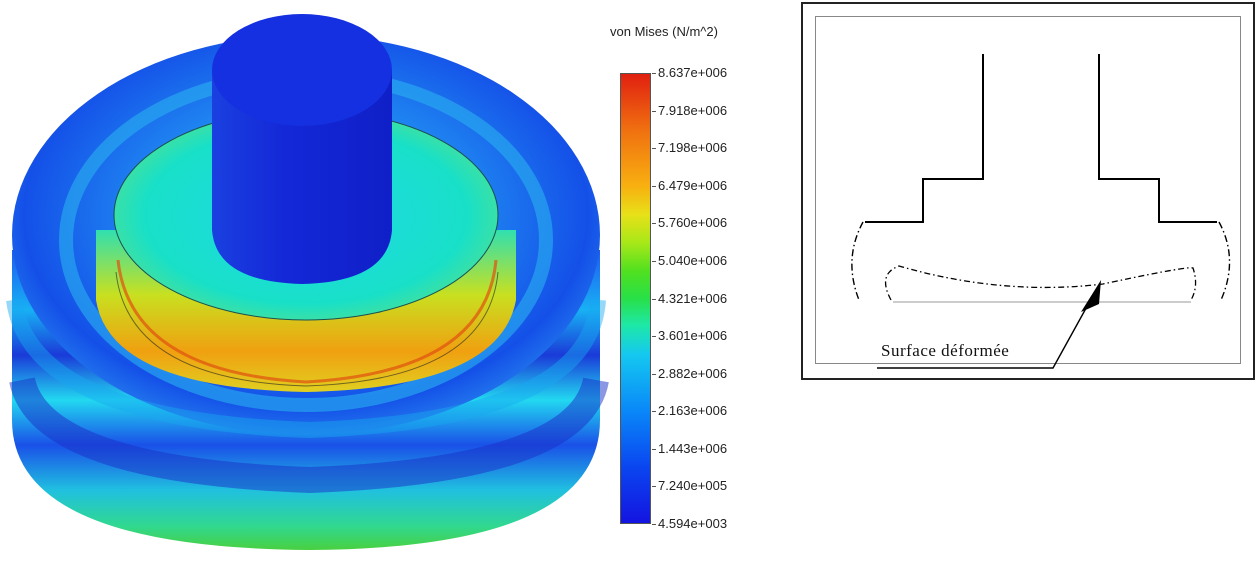 This screenshot has width=1259, height=561. Describe the element at coordinates (924, 138) in the screenshot. I see `punch-left-profile` at that location.